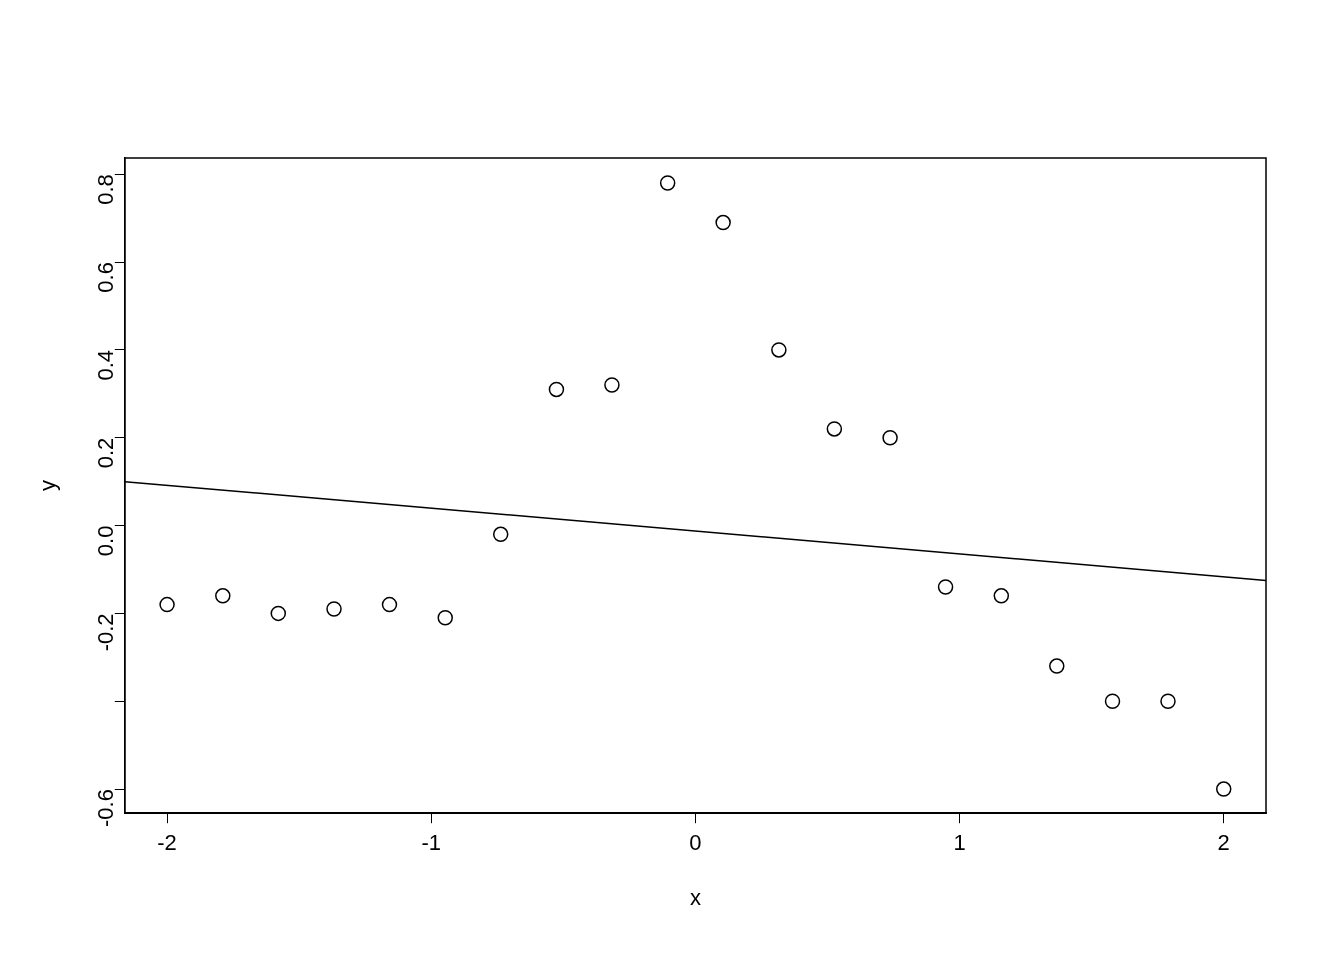 The image size is (1344, 960). I want to click on x-tick-label: -2, so click(167, 843).